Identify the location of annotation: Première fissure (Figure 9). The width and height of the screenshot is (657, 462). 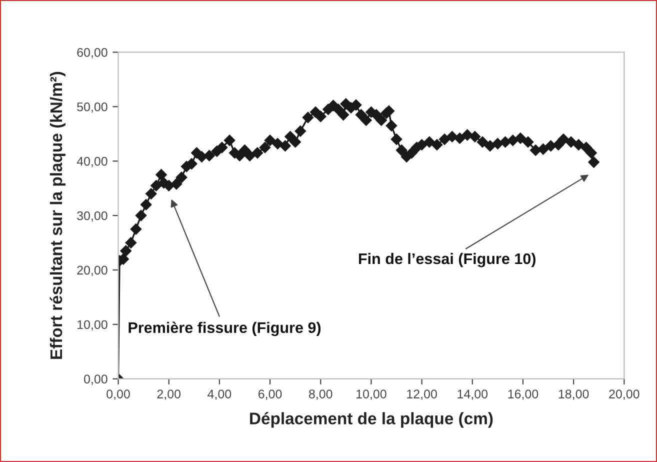
(224, 329).